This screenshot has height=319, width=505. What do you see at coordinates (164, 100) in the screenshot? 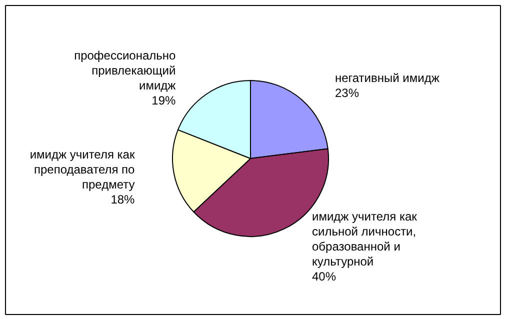
I see `data-label: 19%` at bounding box center [164, 100].